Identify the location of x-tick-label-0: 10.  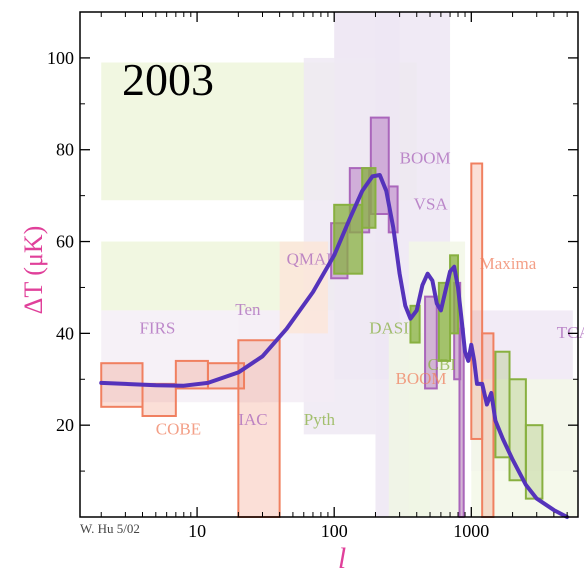
(197, 531).